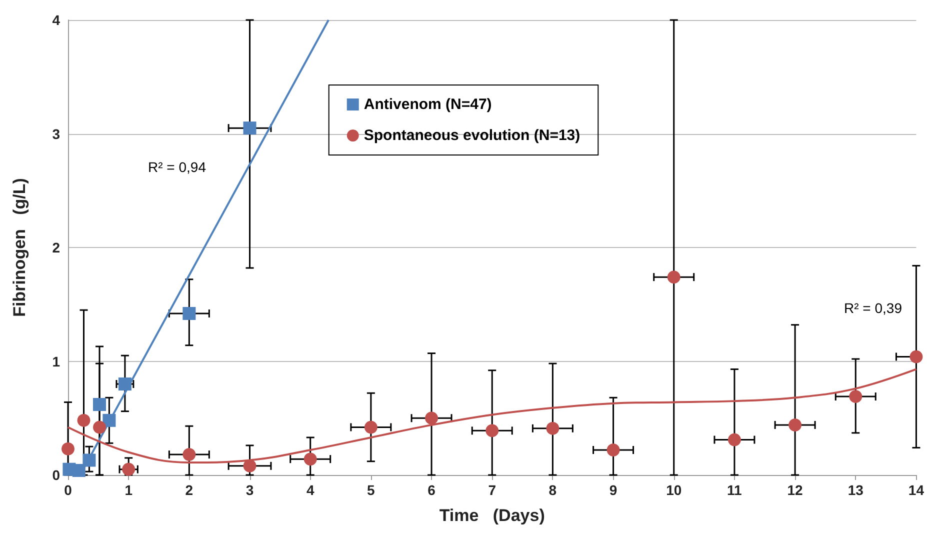  I want to click on y-tick-label: 3, so click(56, 134).